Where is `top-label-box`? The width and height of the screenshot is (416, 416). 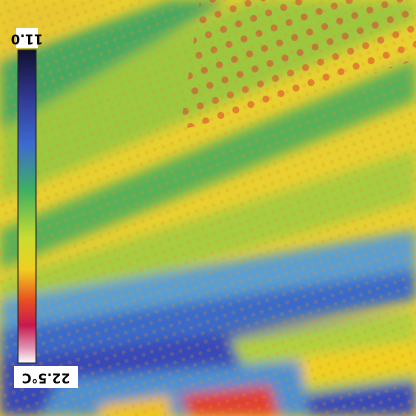
top-label-box is located at coordinates (27, 38).